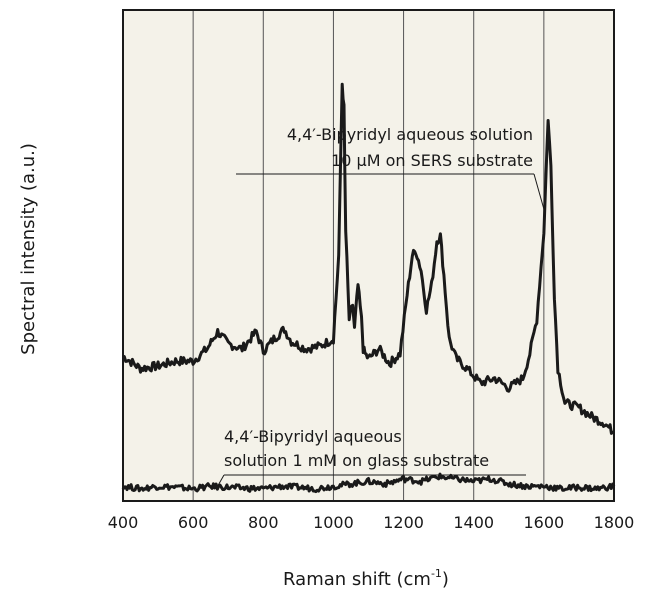 This screenshot has height=594, width=648. I want to click on annotation-sers-line1: 4,4′-Bipyridyl aqueous solution, so click(410, 134).